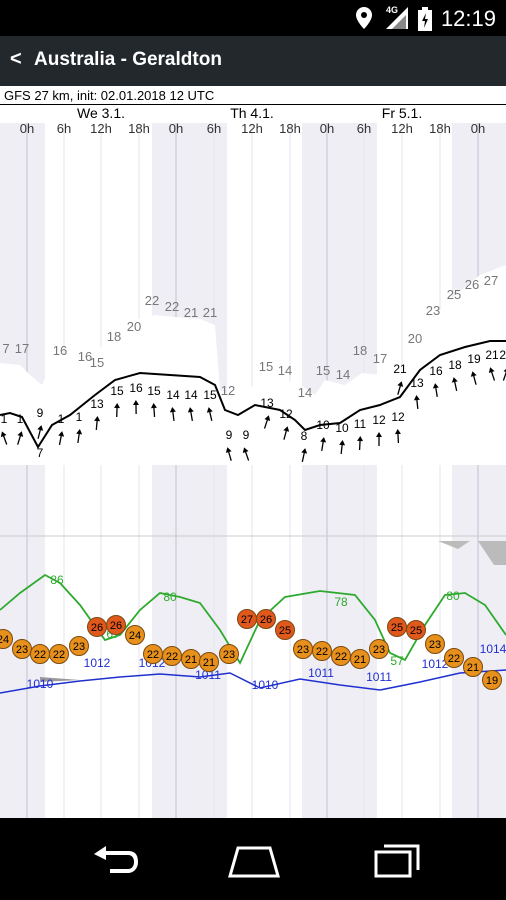  What do you see at coordinates (342, 428) in the screenshot?
I see `wind-speed-label: 10` at bounding box center [342, 428].